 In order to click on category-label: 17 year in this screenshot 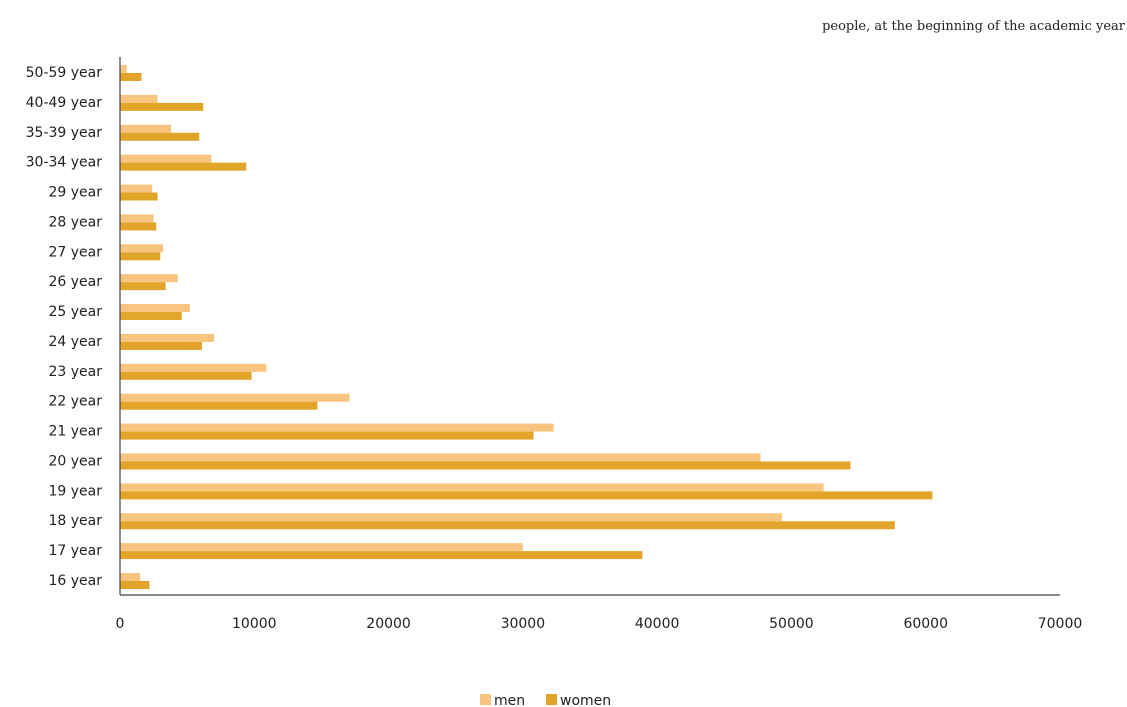, I will do `click(76, 551)`.